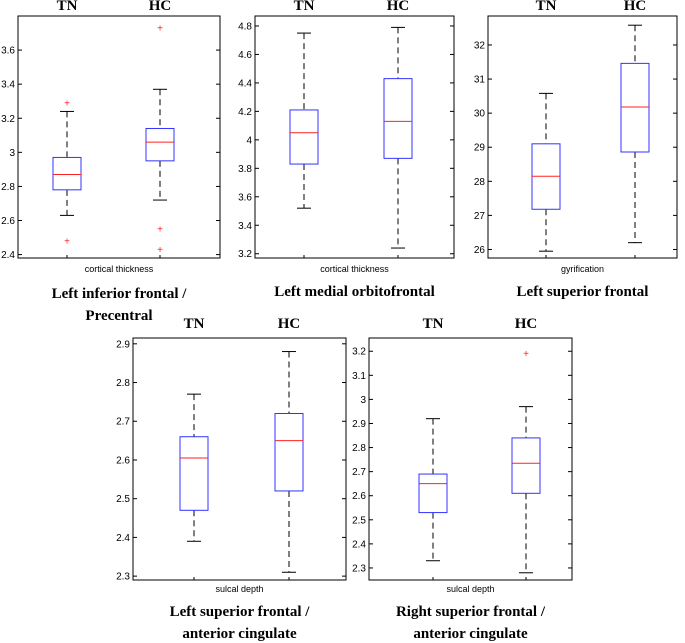 The width and height of the screenshot is (685, 643). I want to click on y-tick-label: 27, so click(480, 216).